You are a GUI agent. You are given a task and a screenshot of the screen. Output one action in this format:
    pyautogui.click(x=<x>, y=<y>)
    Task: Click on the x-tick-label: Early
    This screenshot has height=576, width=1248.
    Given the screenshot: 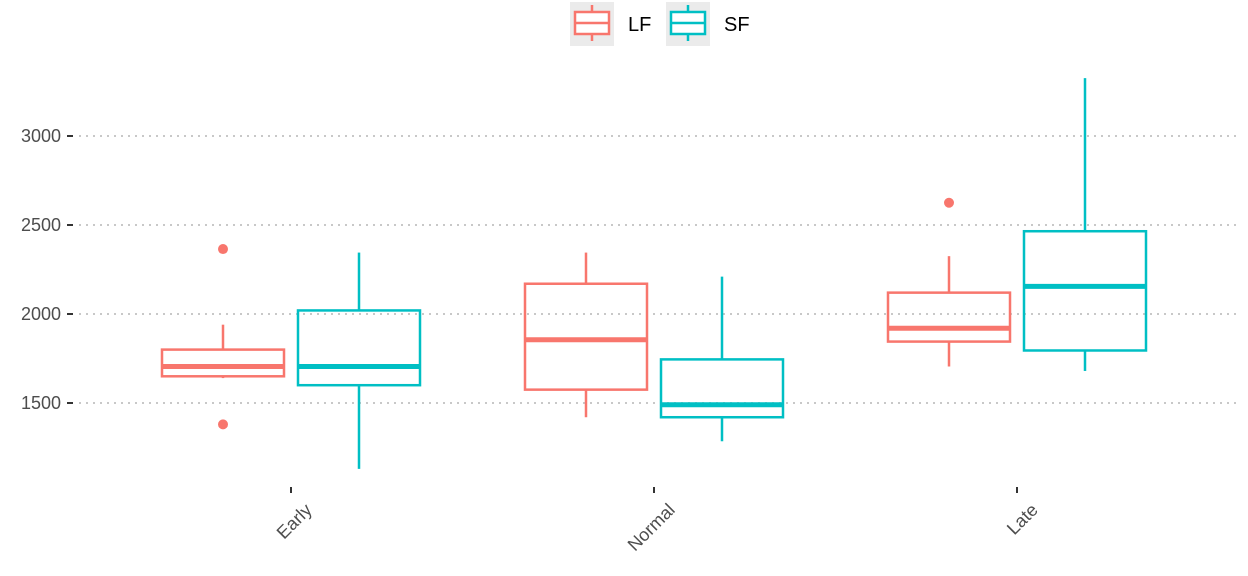 What is the action you would take?
    pyautogui.click(x=294, y=521)
    